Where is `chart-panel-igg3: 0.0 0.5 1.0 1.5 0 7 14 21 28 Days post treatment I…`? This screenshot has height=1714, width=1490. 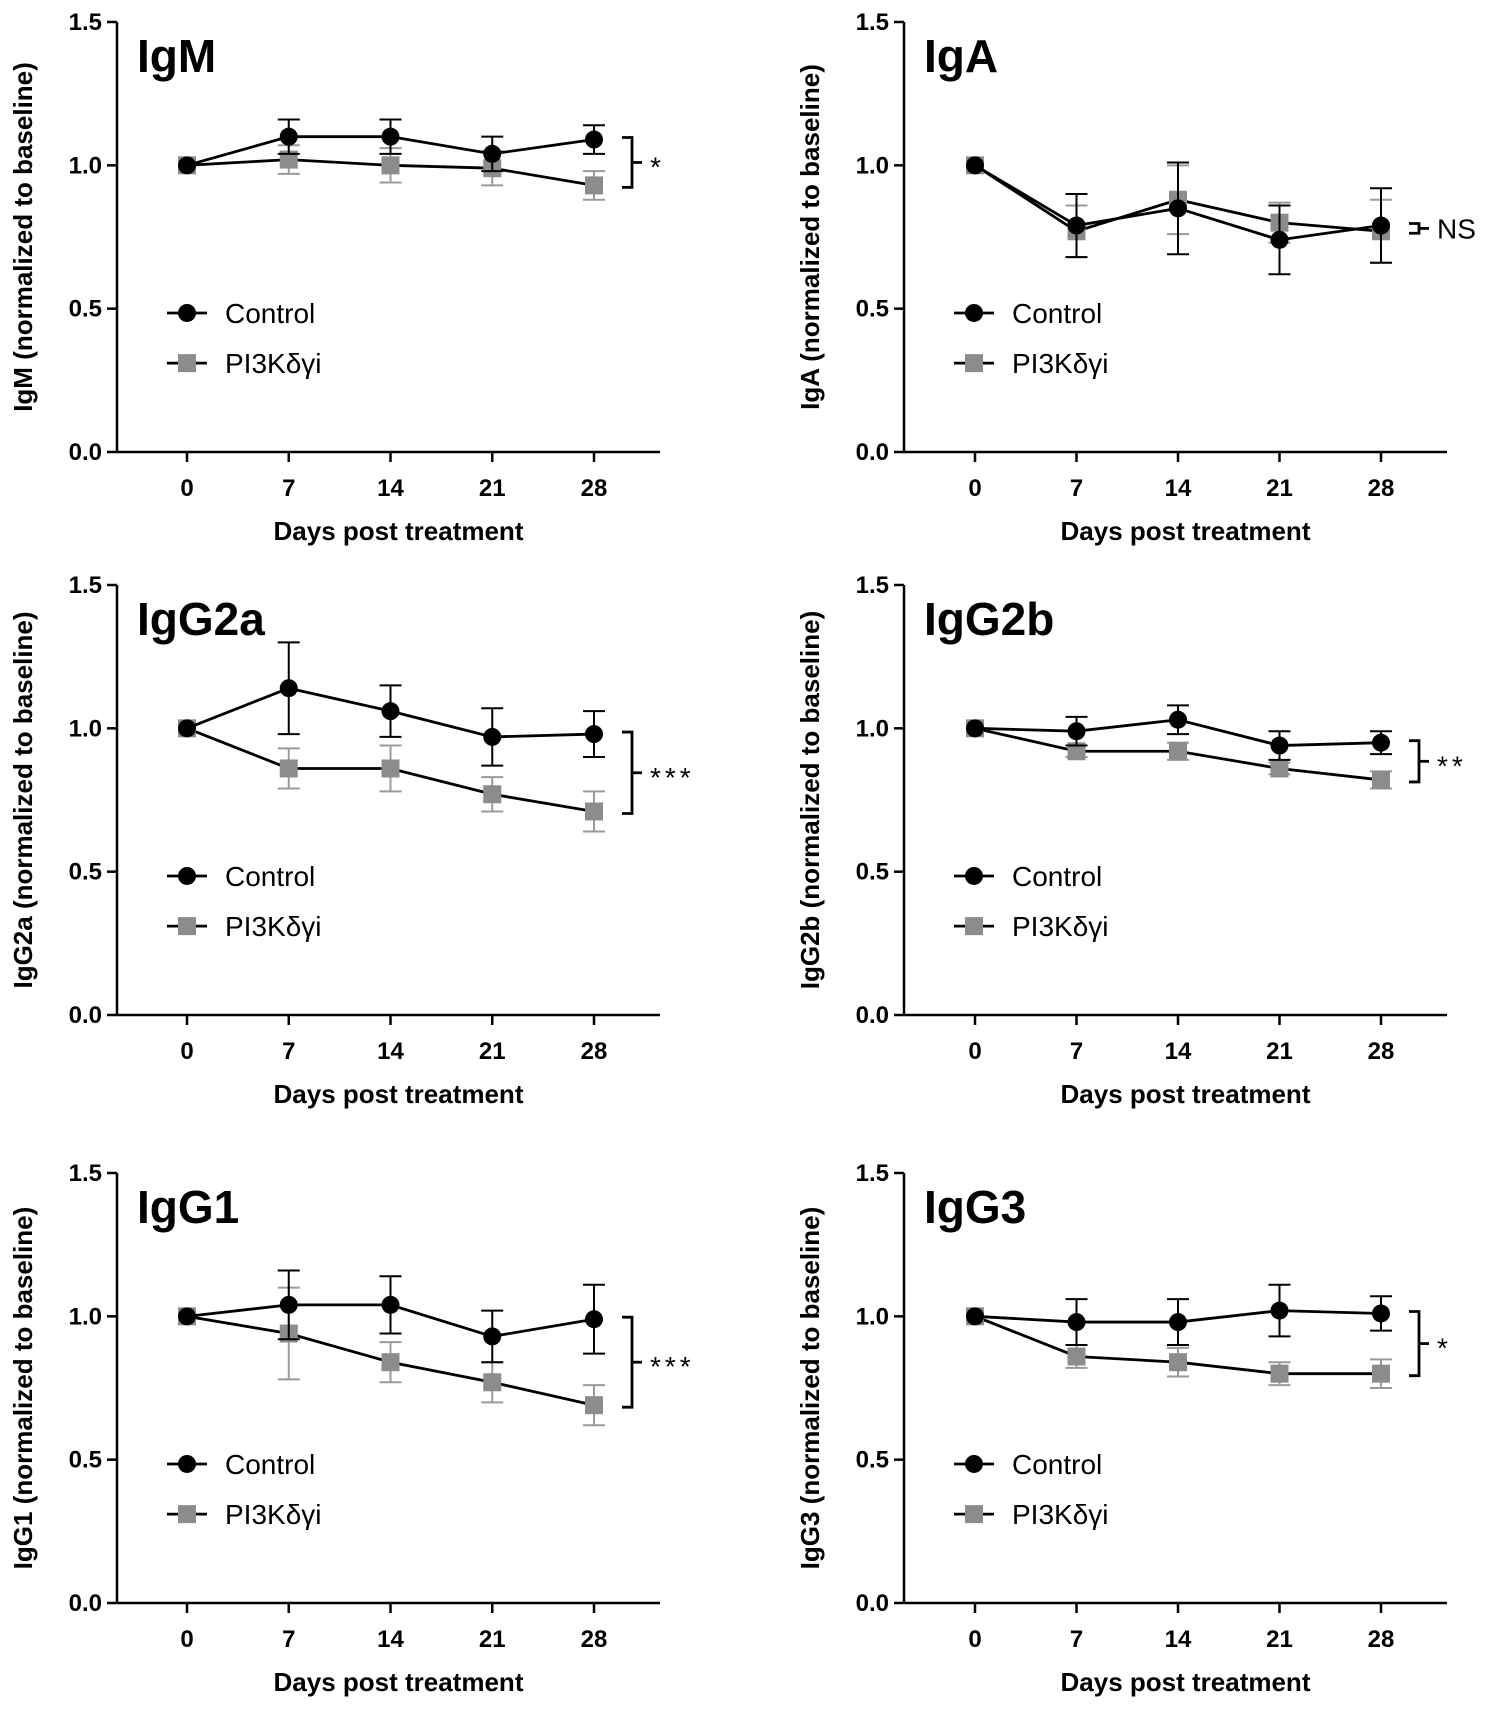 chart-panel-igg3: 0.0 0.5 1.0 1.5 0 7 14 21 28 Days post treatment I… is located at coordinates (1123, 1428).